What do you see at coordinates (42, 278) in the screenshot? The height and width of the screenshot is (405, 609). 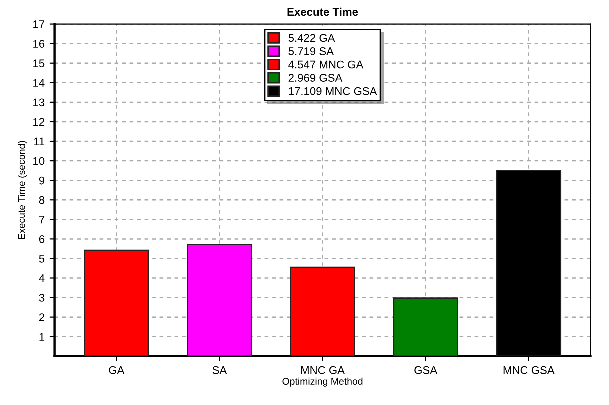 I see `y-tick-label: 4` at bounding box center [42, 278].